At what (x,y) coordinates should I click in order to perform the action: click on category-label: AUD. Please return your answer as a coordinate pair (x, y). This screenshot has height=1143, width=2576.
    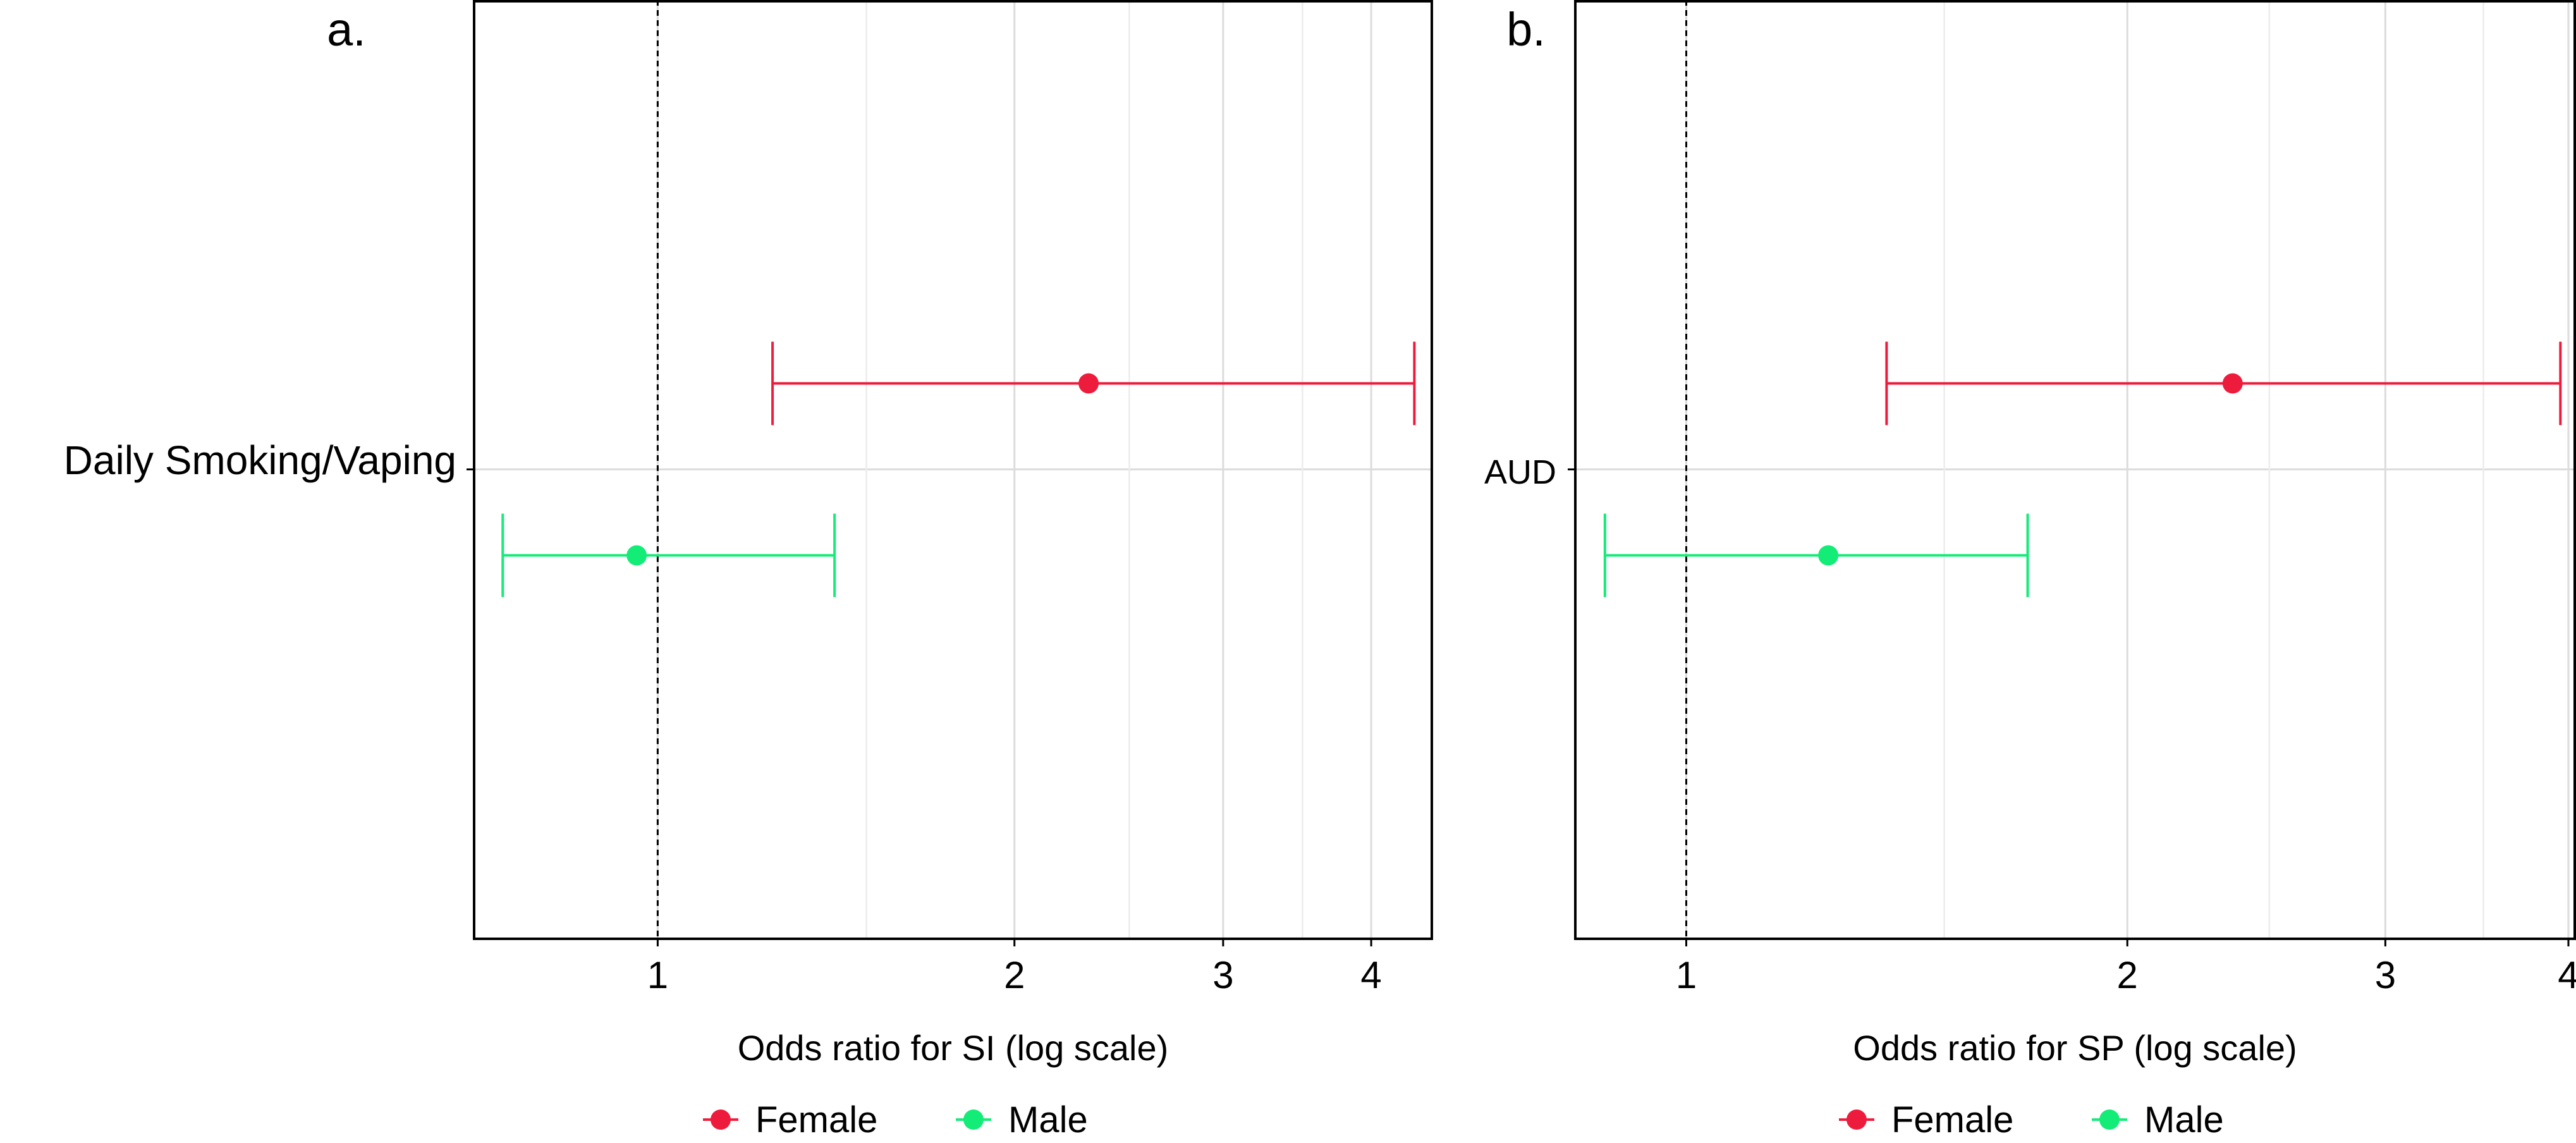
    Looking at the image, I should click on (1520, 472).